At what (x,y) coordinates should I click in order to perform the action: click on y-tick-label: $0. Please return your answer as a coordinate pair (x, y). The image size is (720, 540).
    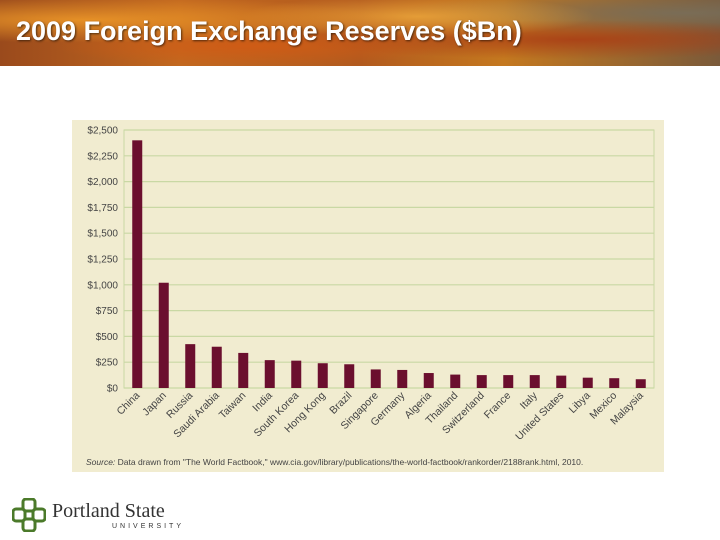
    Looking at the image, I should click on (113, 389).